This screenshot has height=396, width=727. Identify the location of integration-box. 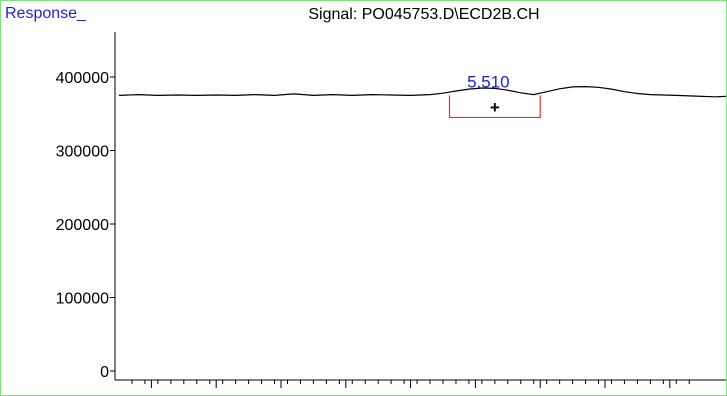
(494, 107).